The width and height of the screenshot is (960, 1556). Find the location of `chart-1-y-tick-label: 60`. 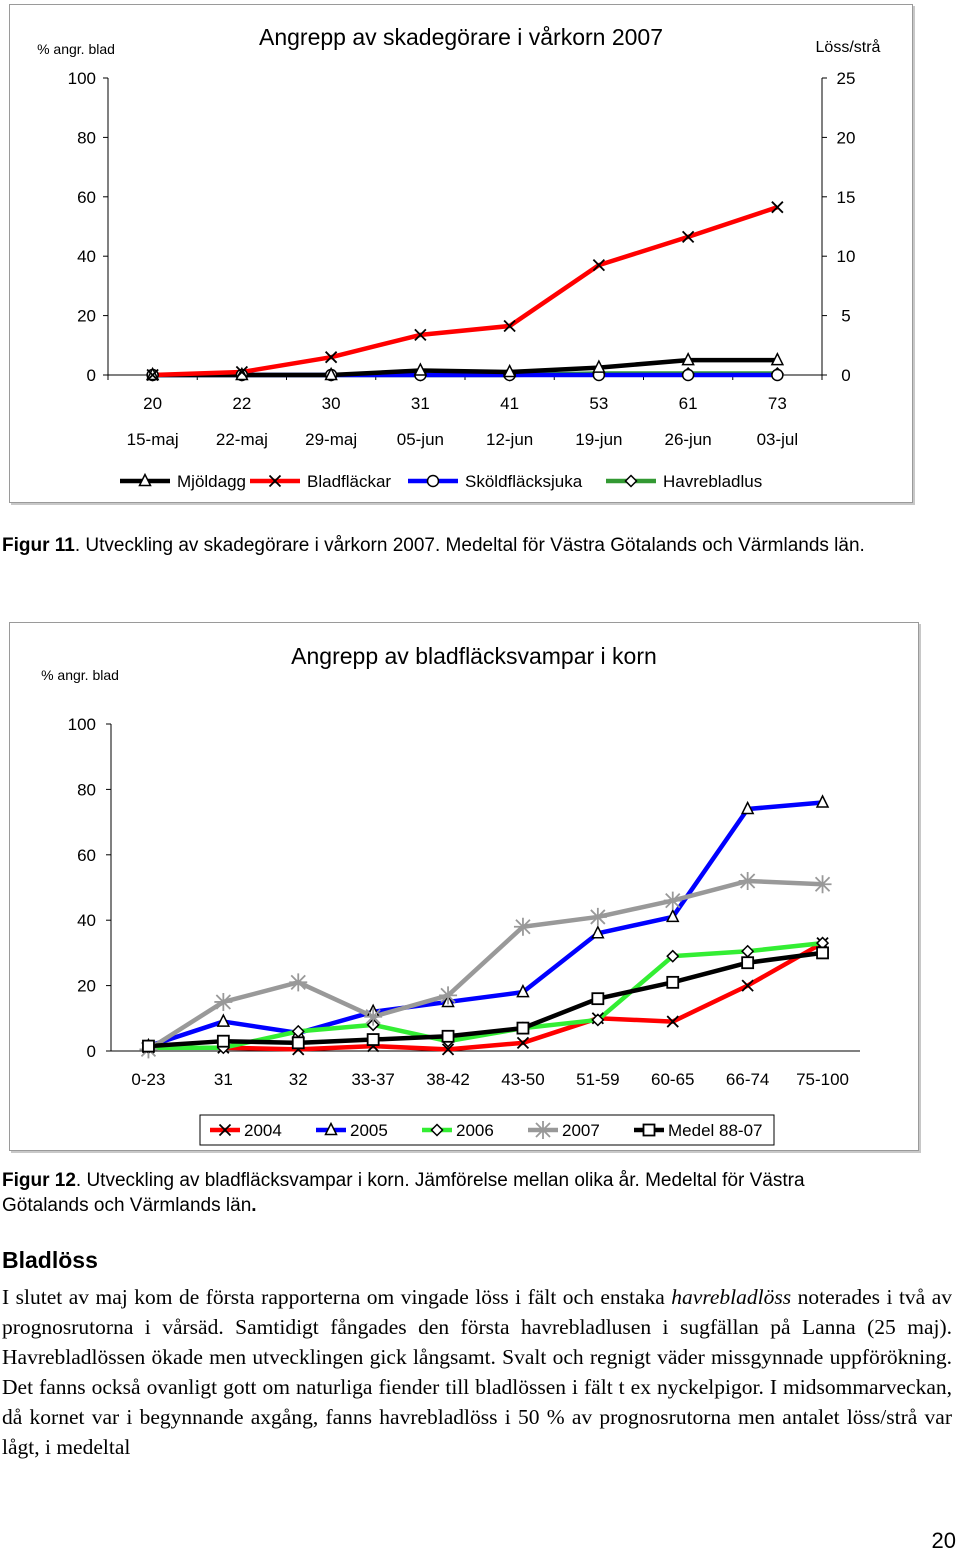

chart-1-y-tick-label: 60 is located at coordinates (86, 197).